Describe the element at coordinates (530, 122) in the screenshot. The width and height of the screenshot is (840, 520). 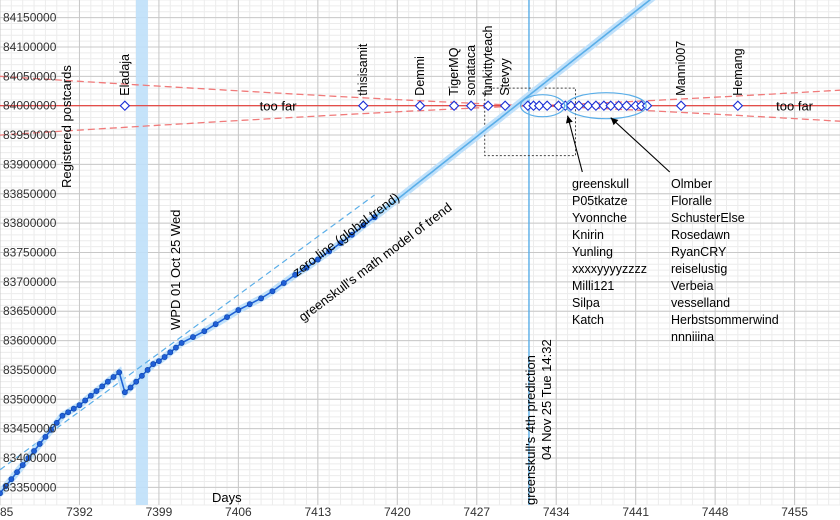
I see `zoom-box` at that location.